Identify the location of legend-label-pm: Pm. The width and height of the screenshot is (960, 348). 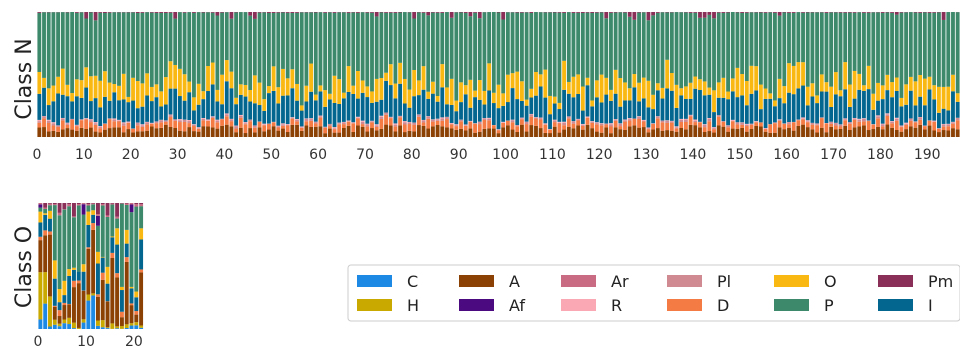
(940, 281).